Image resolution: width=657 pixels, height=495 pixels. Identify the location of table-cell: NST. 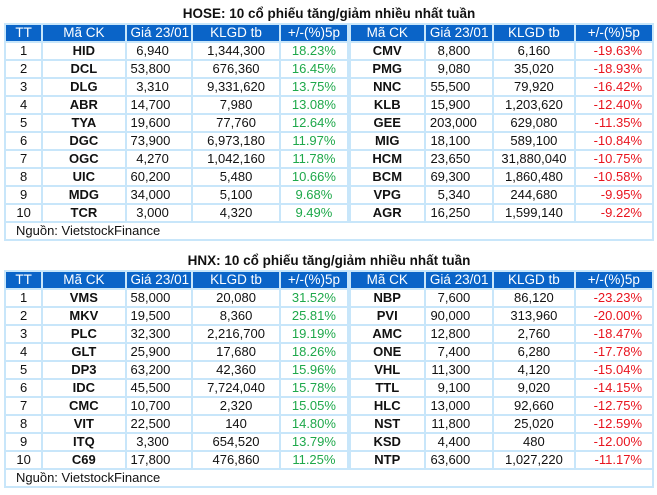
(386, 424).